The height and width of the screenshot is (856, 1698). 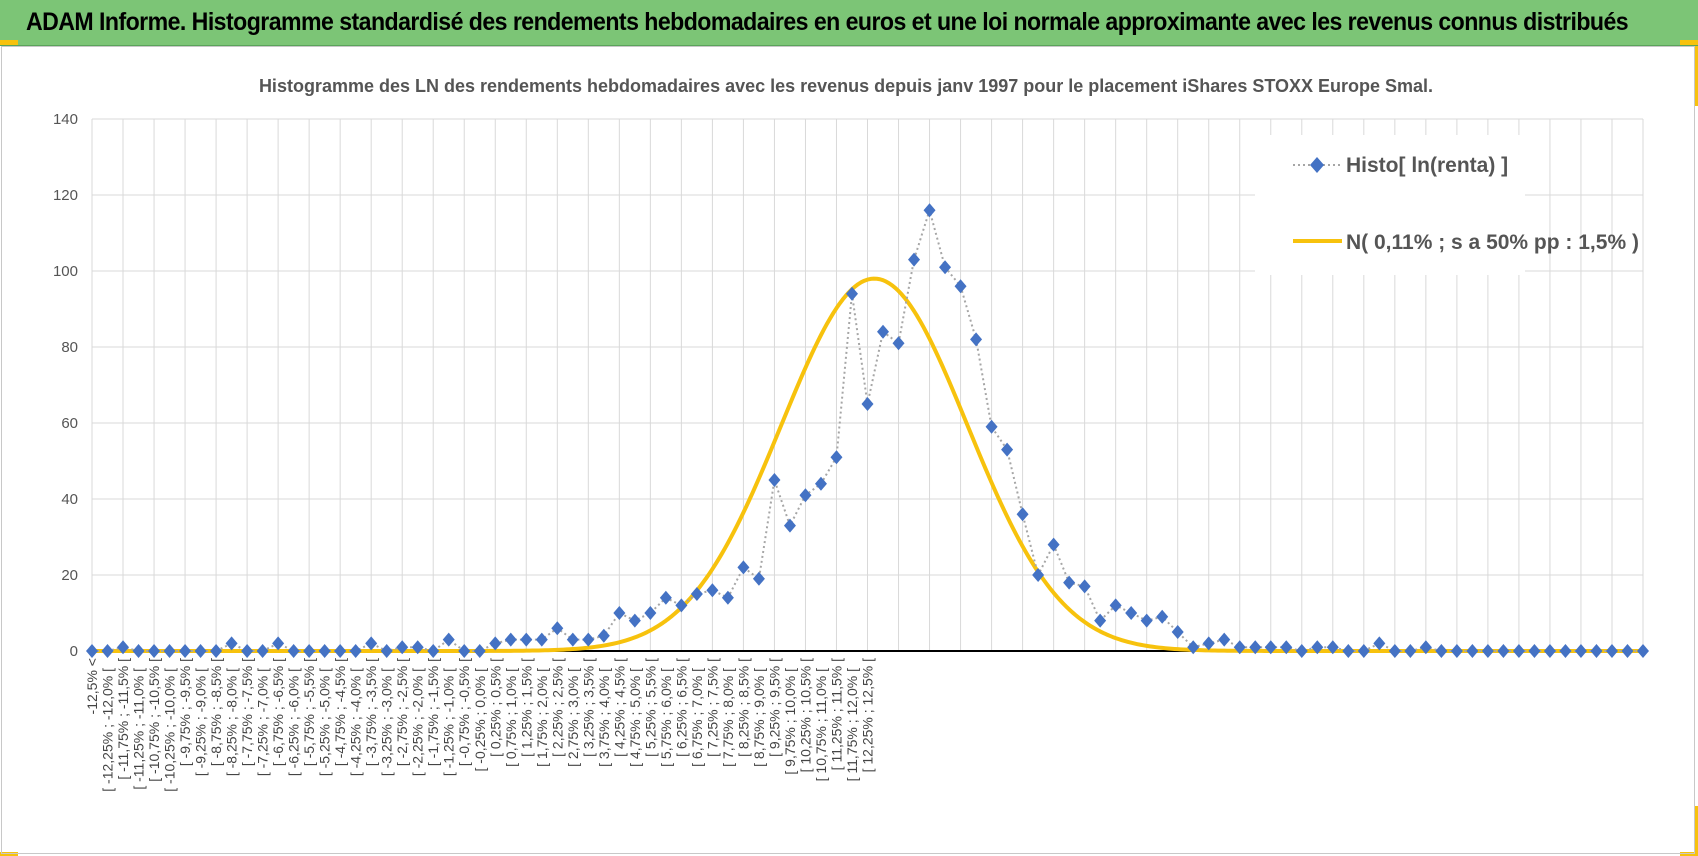 What do you see at coordinates (449, 722) in the screenshot?
I see `x-tick-label: [ -1,25% ; -1,0% [` at bounding box center [449, 722].